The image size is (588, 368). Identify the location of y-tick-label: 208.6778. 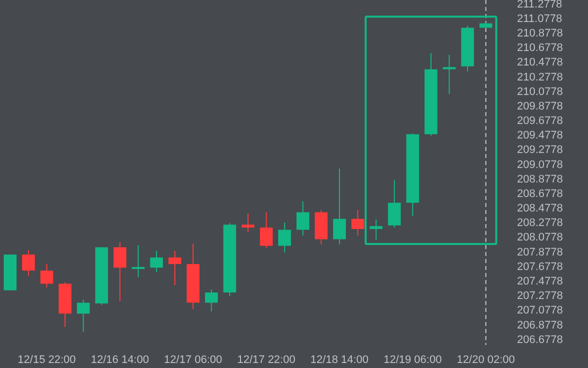
(540, 194).